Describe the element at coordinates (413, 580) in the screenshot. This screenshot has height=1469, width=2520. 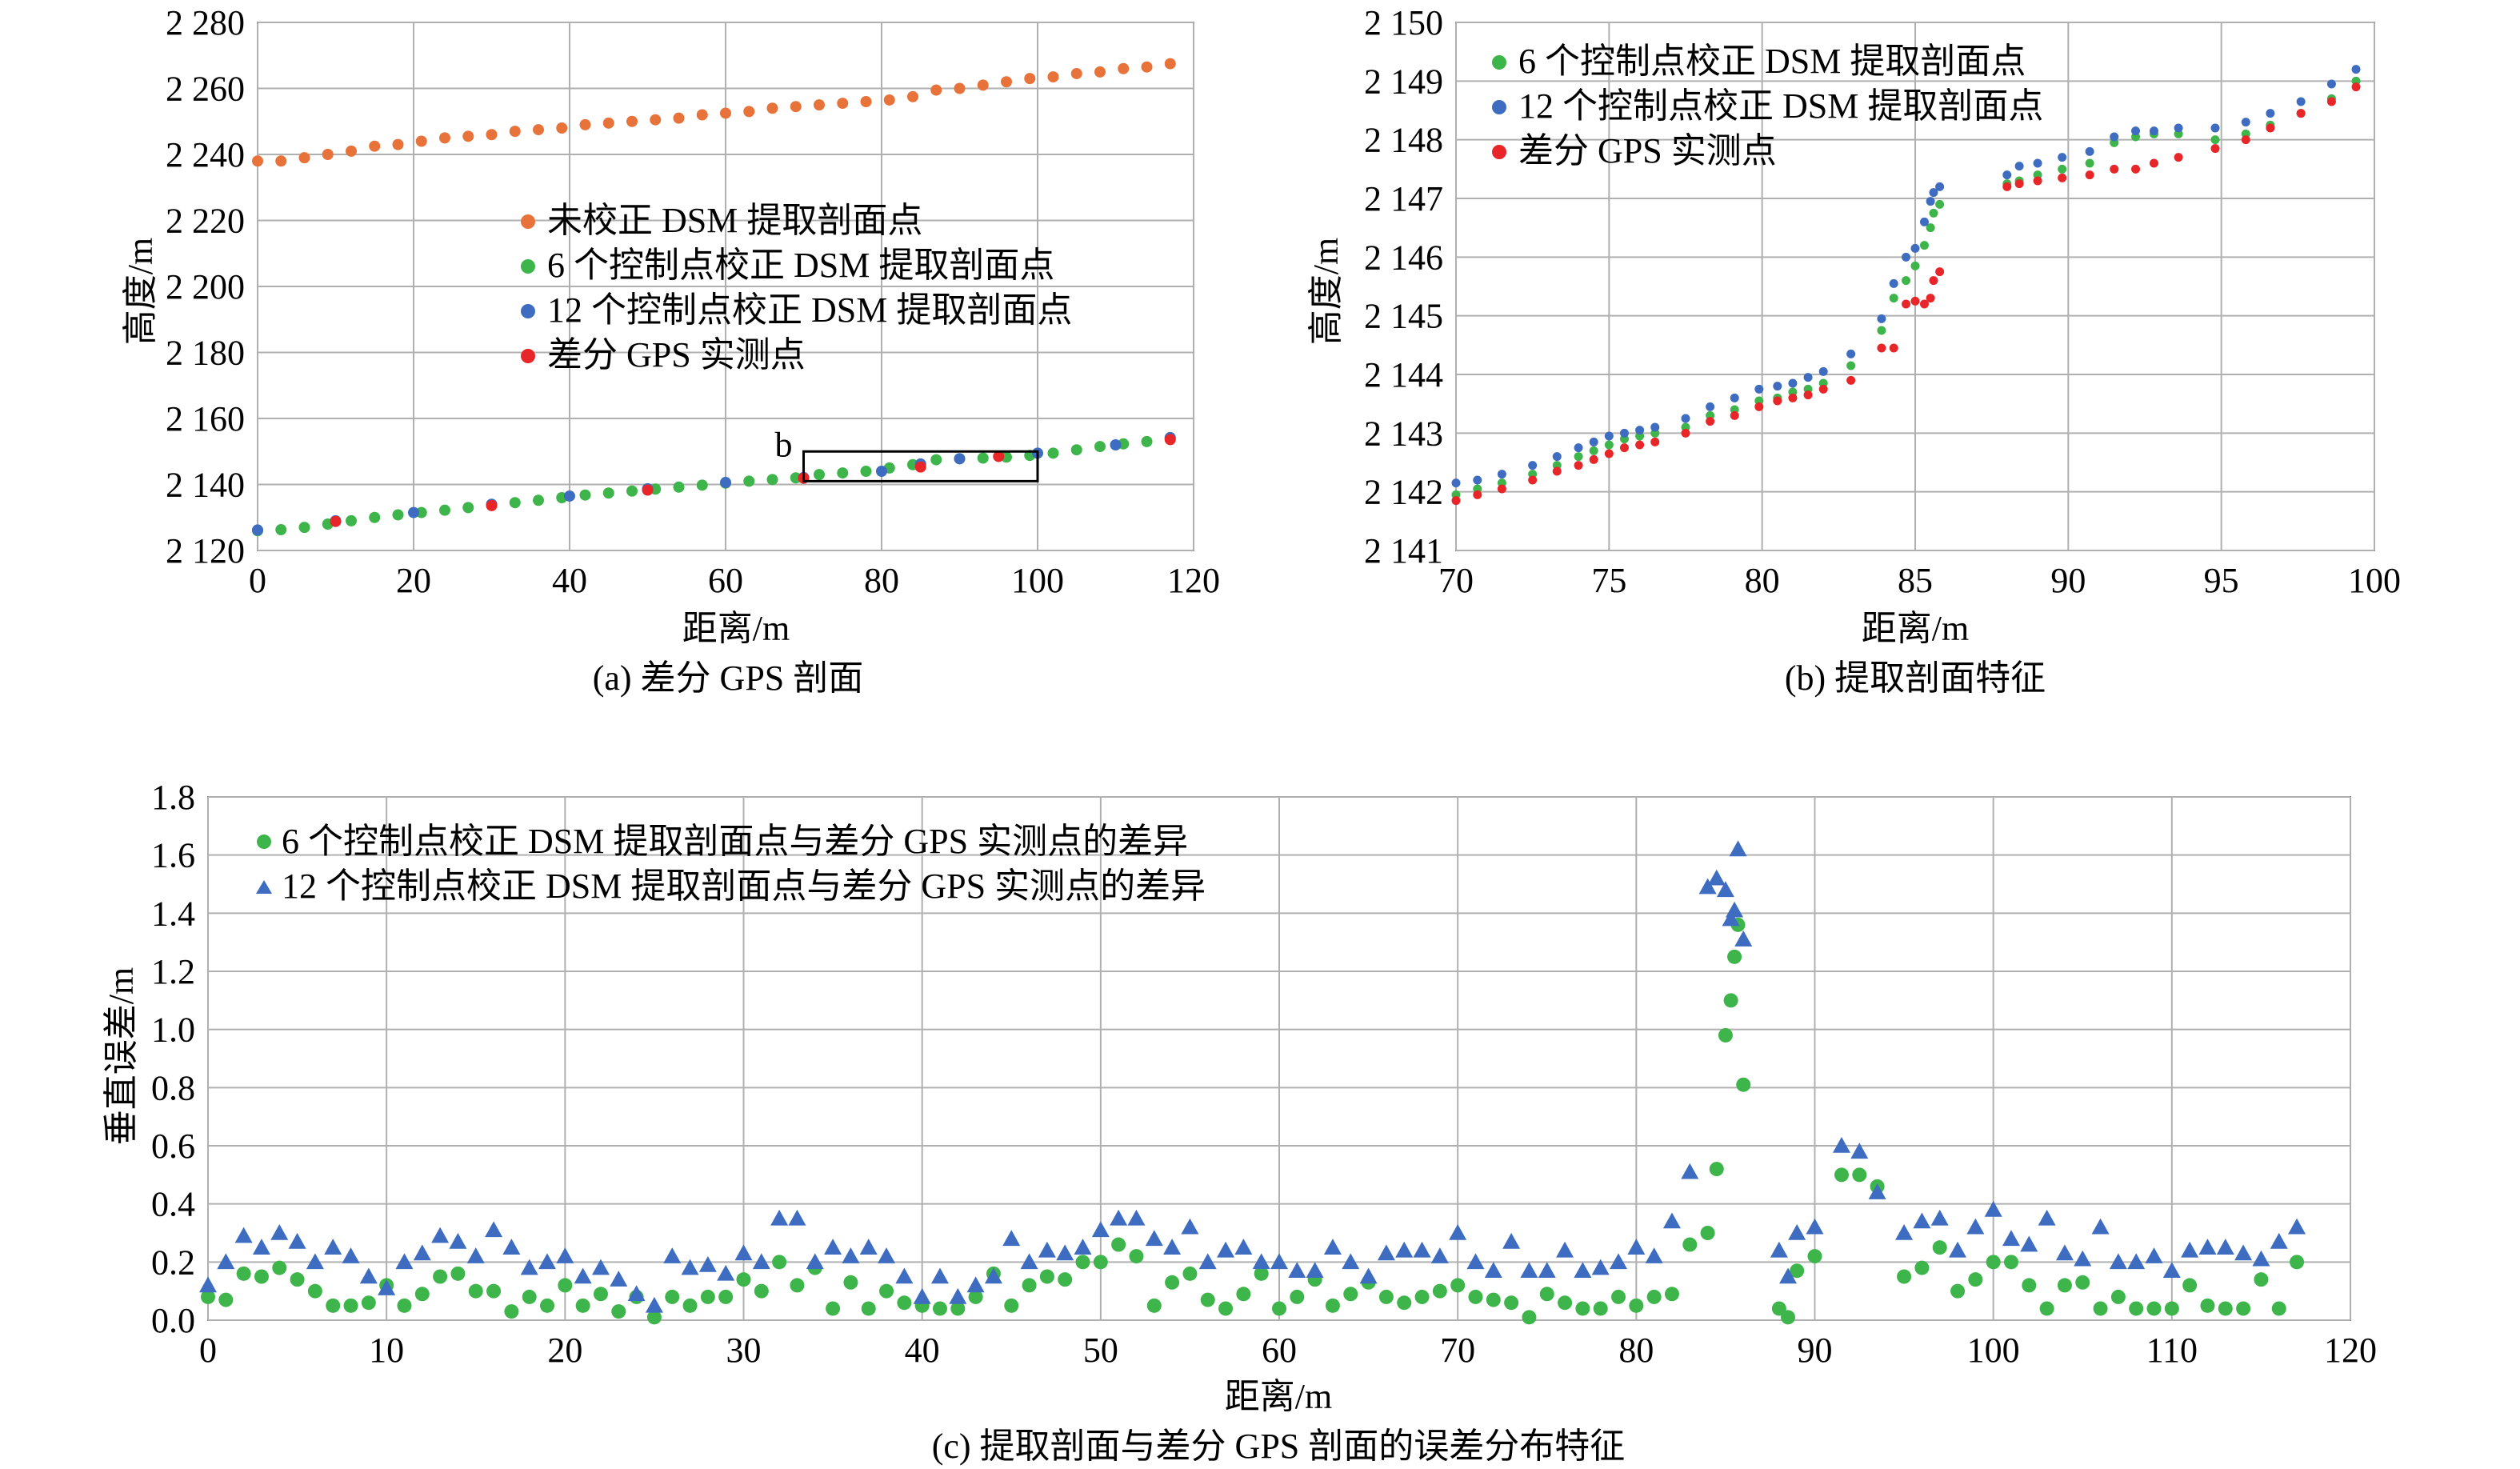
I see `x-tick-label: 20` at that location.